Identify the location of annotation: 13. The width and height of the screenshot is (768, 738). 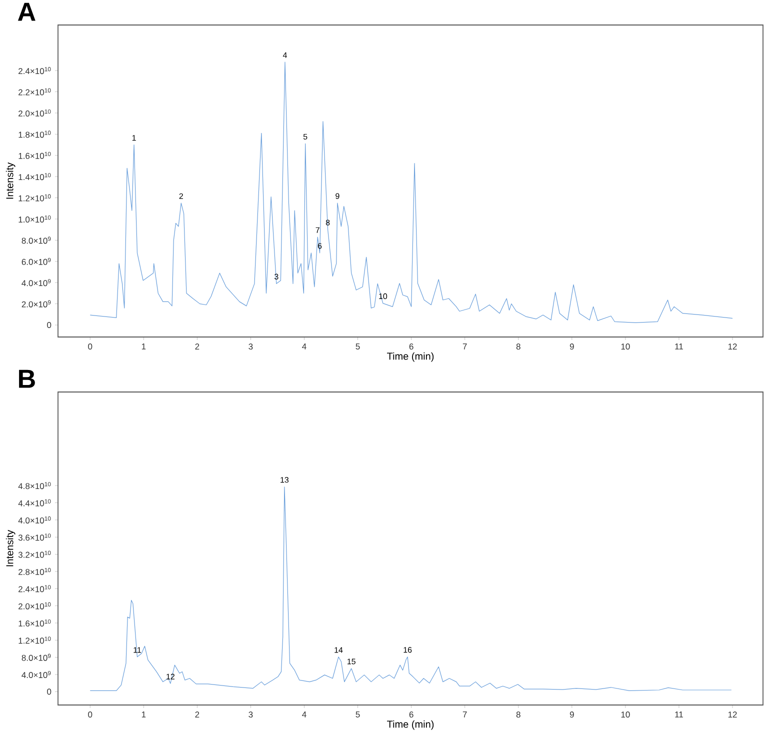
(284, 480).